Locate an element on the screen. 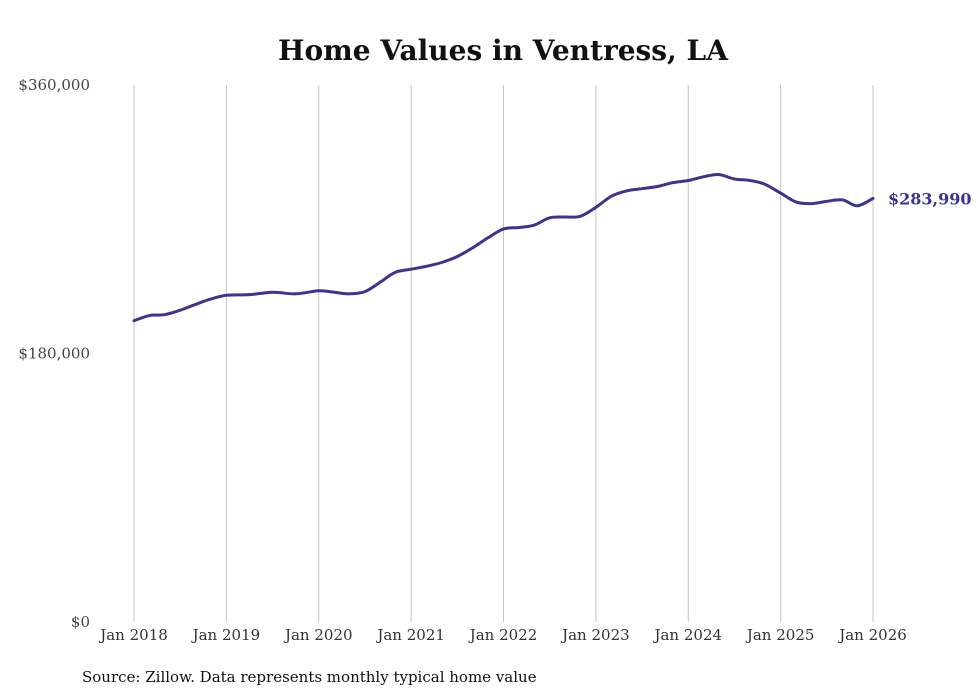 This screenshot has height=699, width=980. y-tick-label: $180,000 is located at coordinates (54, 354).